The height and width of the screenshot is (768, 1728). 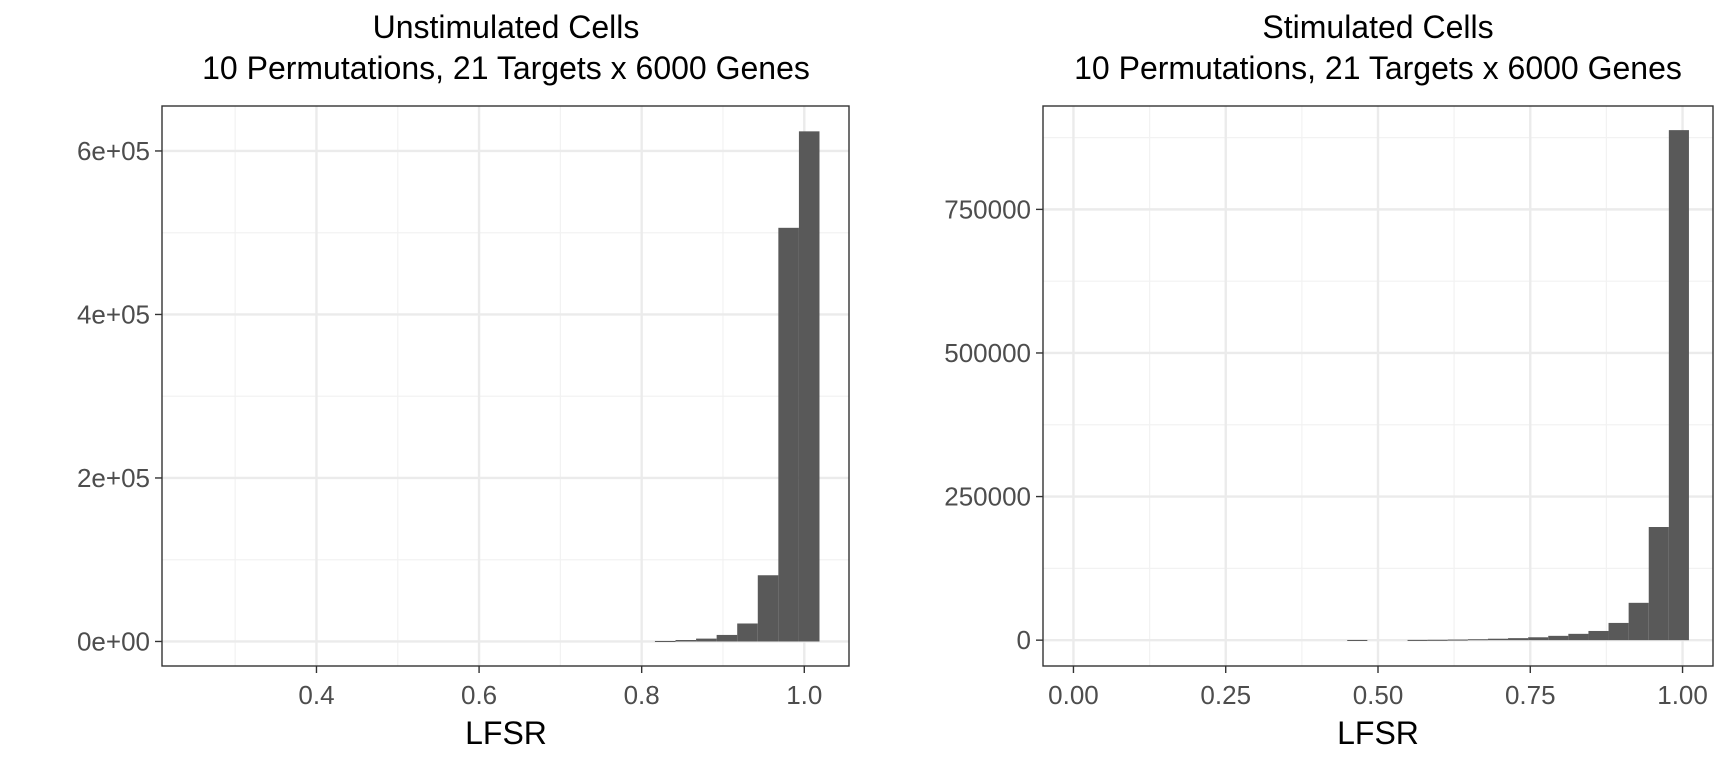 What do you see at coordinates (506, 27) in the screenshot?
I see `chart-title-line-1: Unstimulated Cells` at bounding box center [506, 27].